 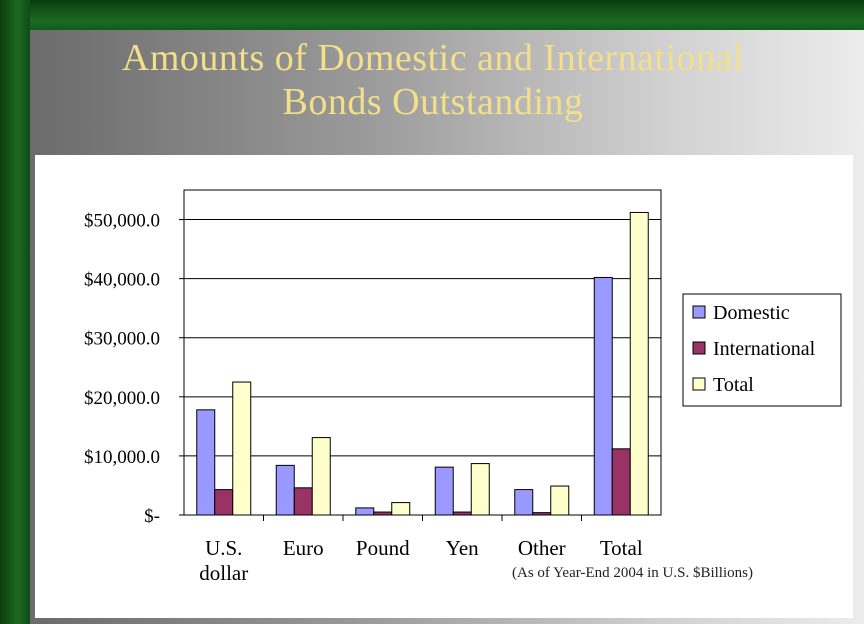 What do you see at coordinates (699, 348) in the screenshot?
I see `legend-swatch-international` at bounding box center [699, 348].